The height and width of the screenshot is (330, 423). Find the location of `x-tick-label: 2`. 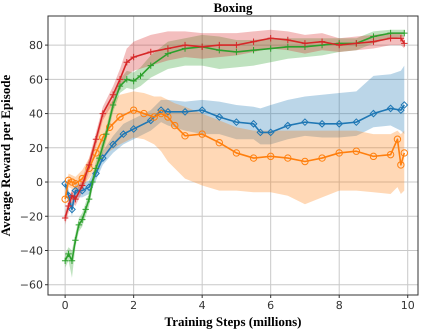

x-tick-label: 2 is located at coordinates (134, 305).